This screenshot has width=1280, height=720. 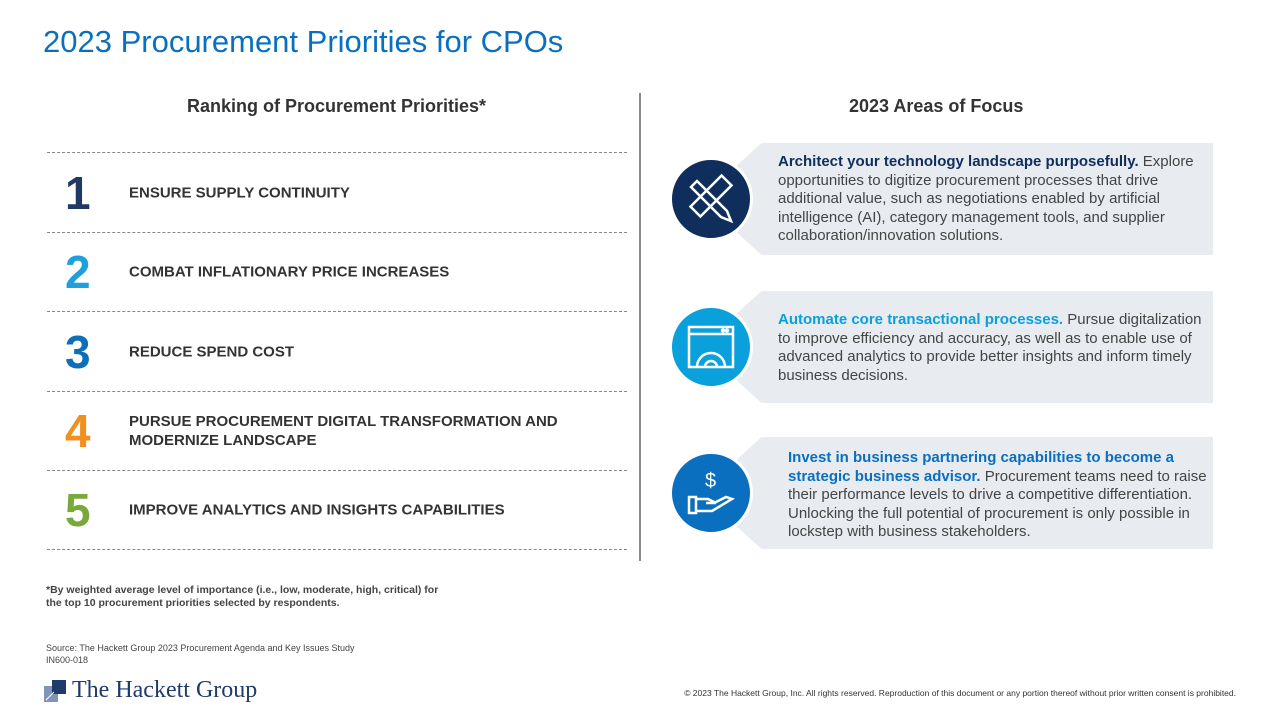 I want to click on ruler-pencil-icon, so click(x=711, y=199).